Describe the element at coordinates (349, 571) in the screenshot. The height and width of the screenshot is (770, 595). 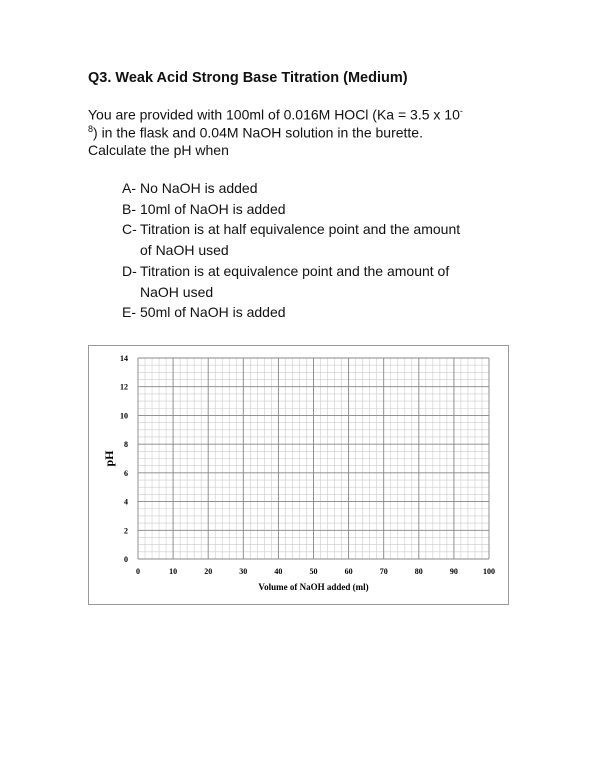
I see `x-tick-label: 60` at that location.